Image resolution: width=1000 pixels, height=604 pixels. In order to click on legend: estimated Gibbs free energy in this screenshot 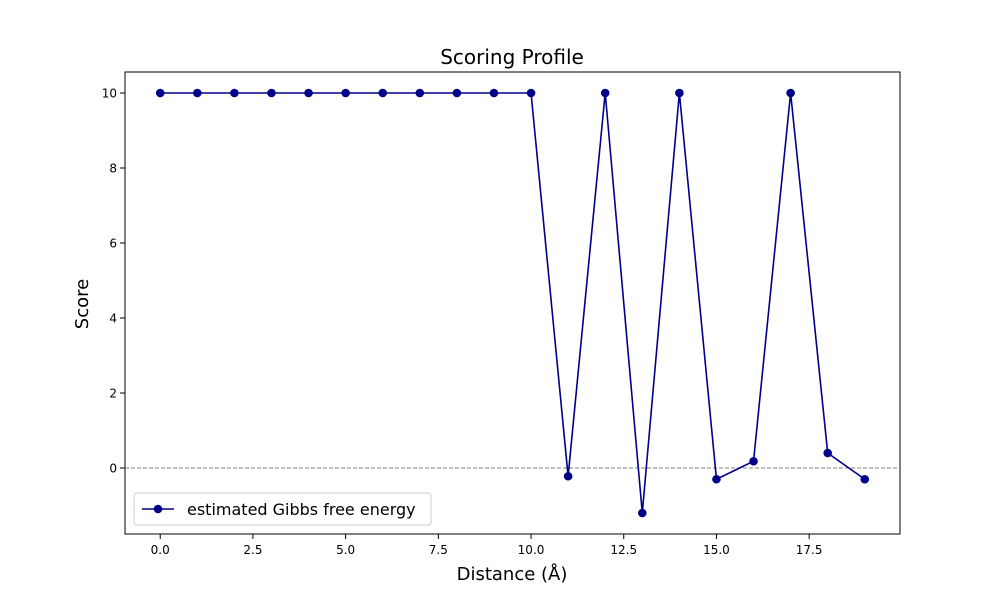, I will do `click(282, 509)`.